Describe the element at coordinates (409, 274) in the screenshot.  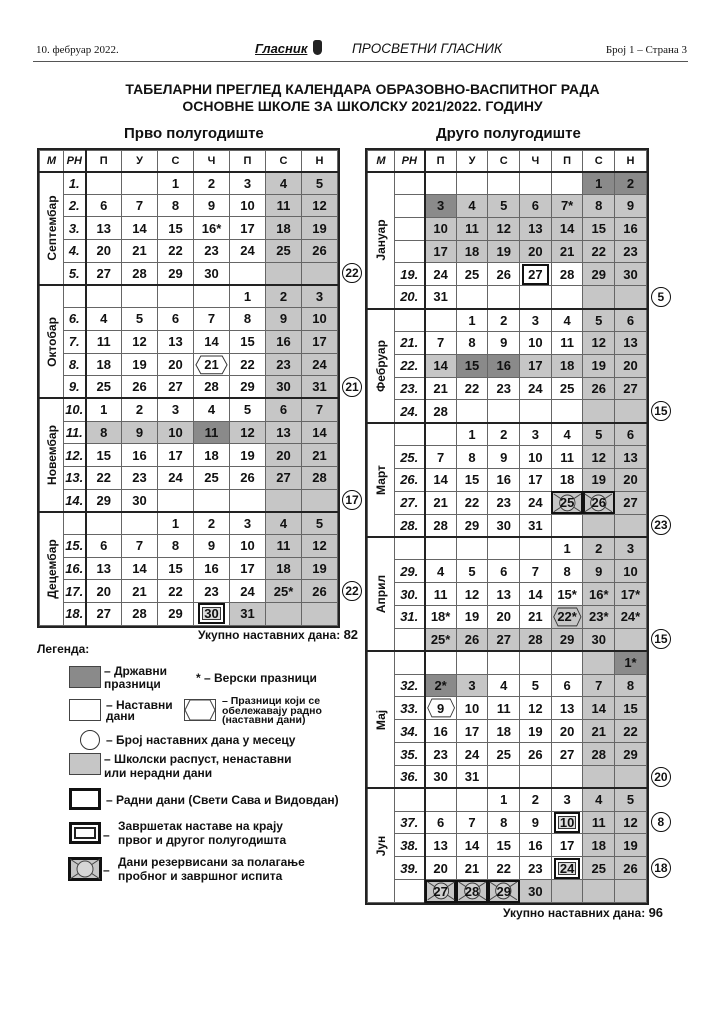
I see `week-number: 19.` at that location.